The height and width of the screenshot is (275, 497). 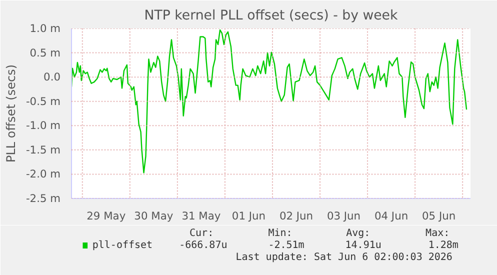 What do you see at coordinates (358, 233) in the screenshot?
I see `text: Avg:` at bounding box center [358, 233].